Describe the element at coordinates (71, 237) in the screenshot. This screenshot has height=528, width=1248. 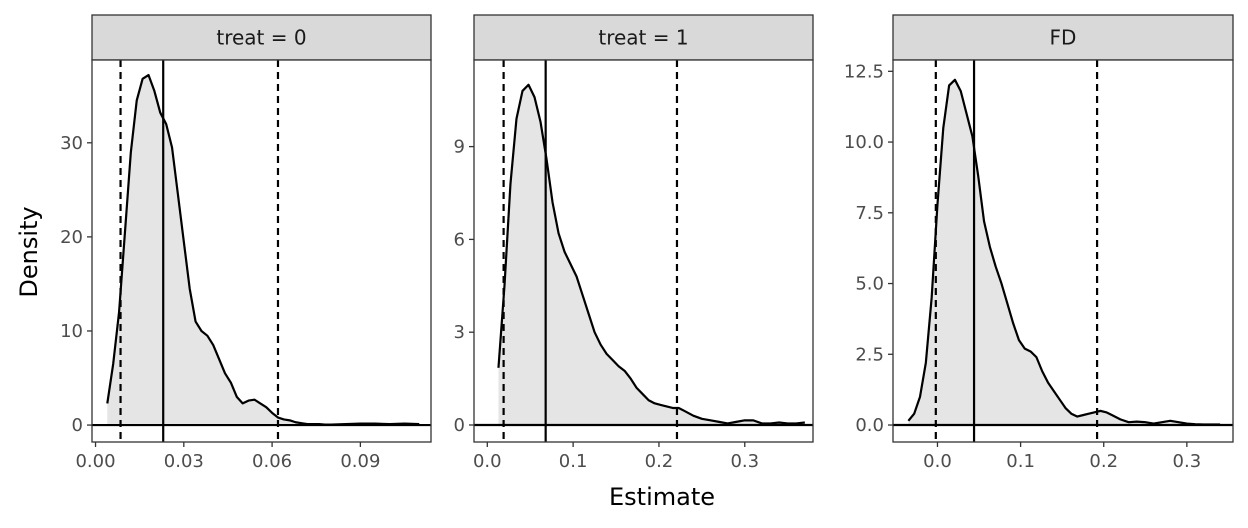
I see `y-tick-label: 20` at that location.